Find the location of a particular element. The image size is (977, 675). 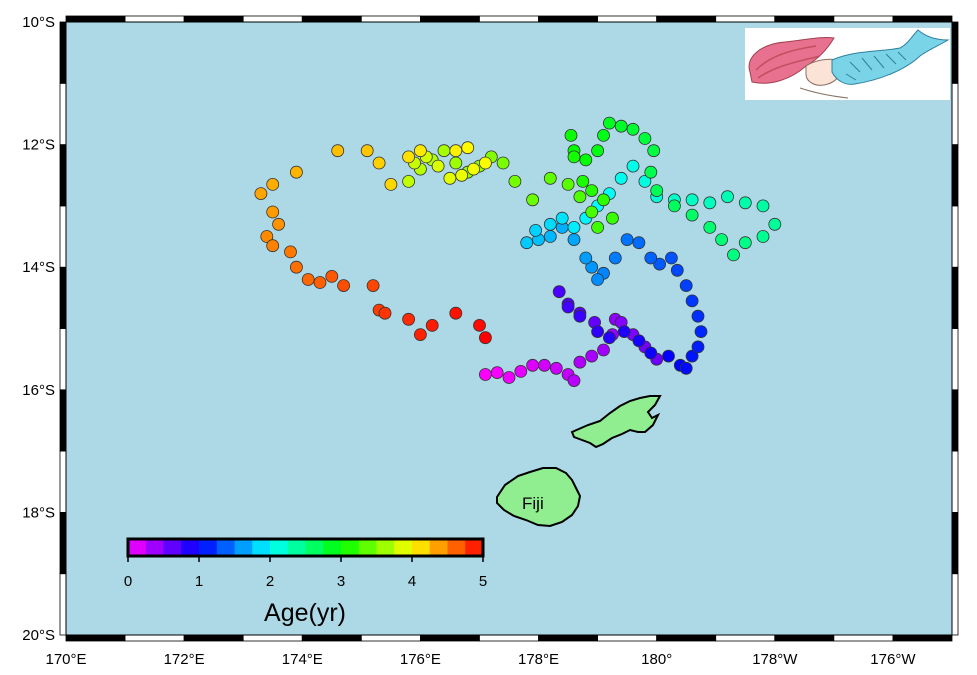

viti-levu-island is located at coordinates (539, 497).